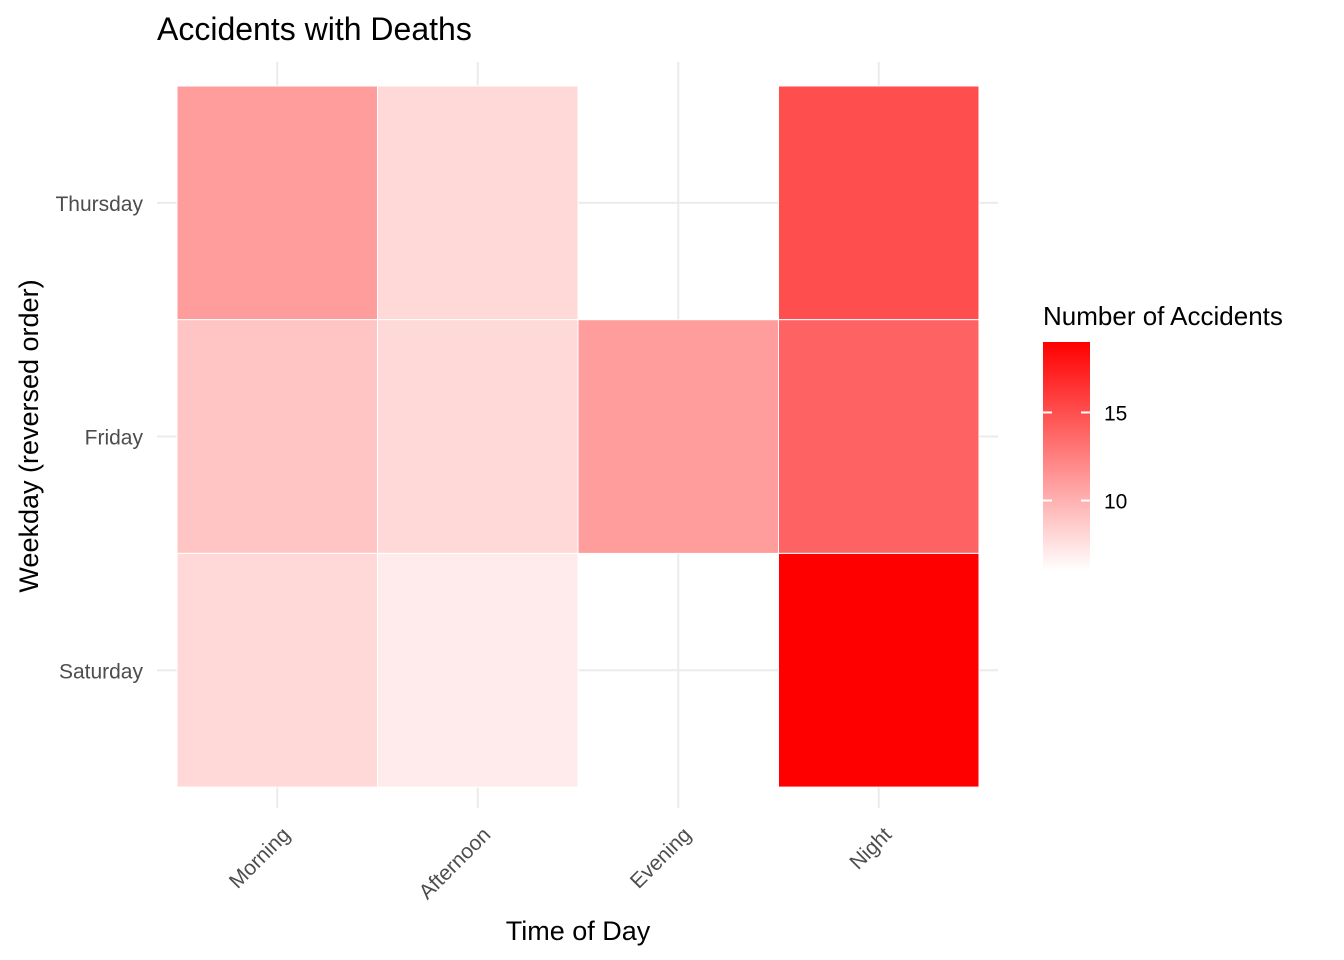 Image resolution: width=1344 pixels, height=960 pixels. I want to click on x-tick-labels: Morning Afternoon Evening Night, so click(561, 863).